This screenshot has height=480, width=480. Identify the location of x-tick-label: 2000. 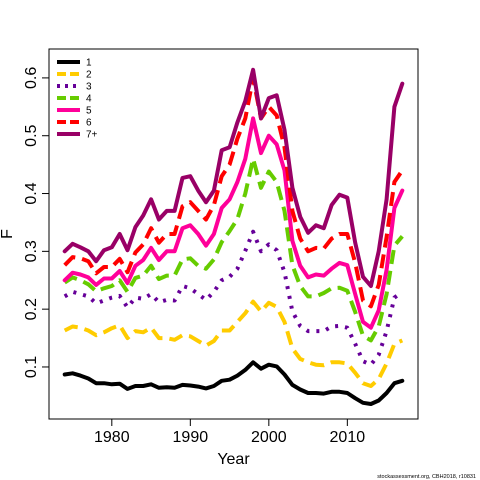
(269, 437).